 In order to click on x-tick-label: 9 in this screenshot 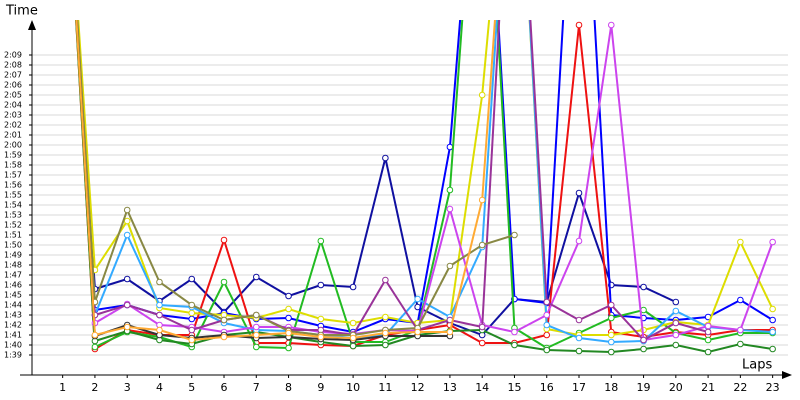, I will do `click(320, 387)`.